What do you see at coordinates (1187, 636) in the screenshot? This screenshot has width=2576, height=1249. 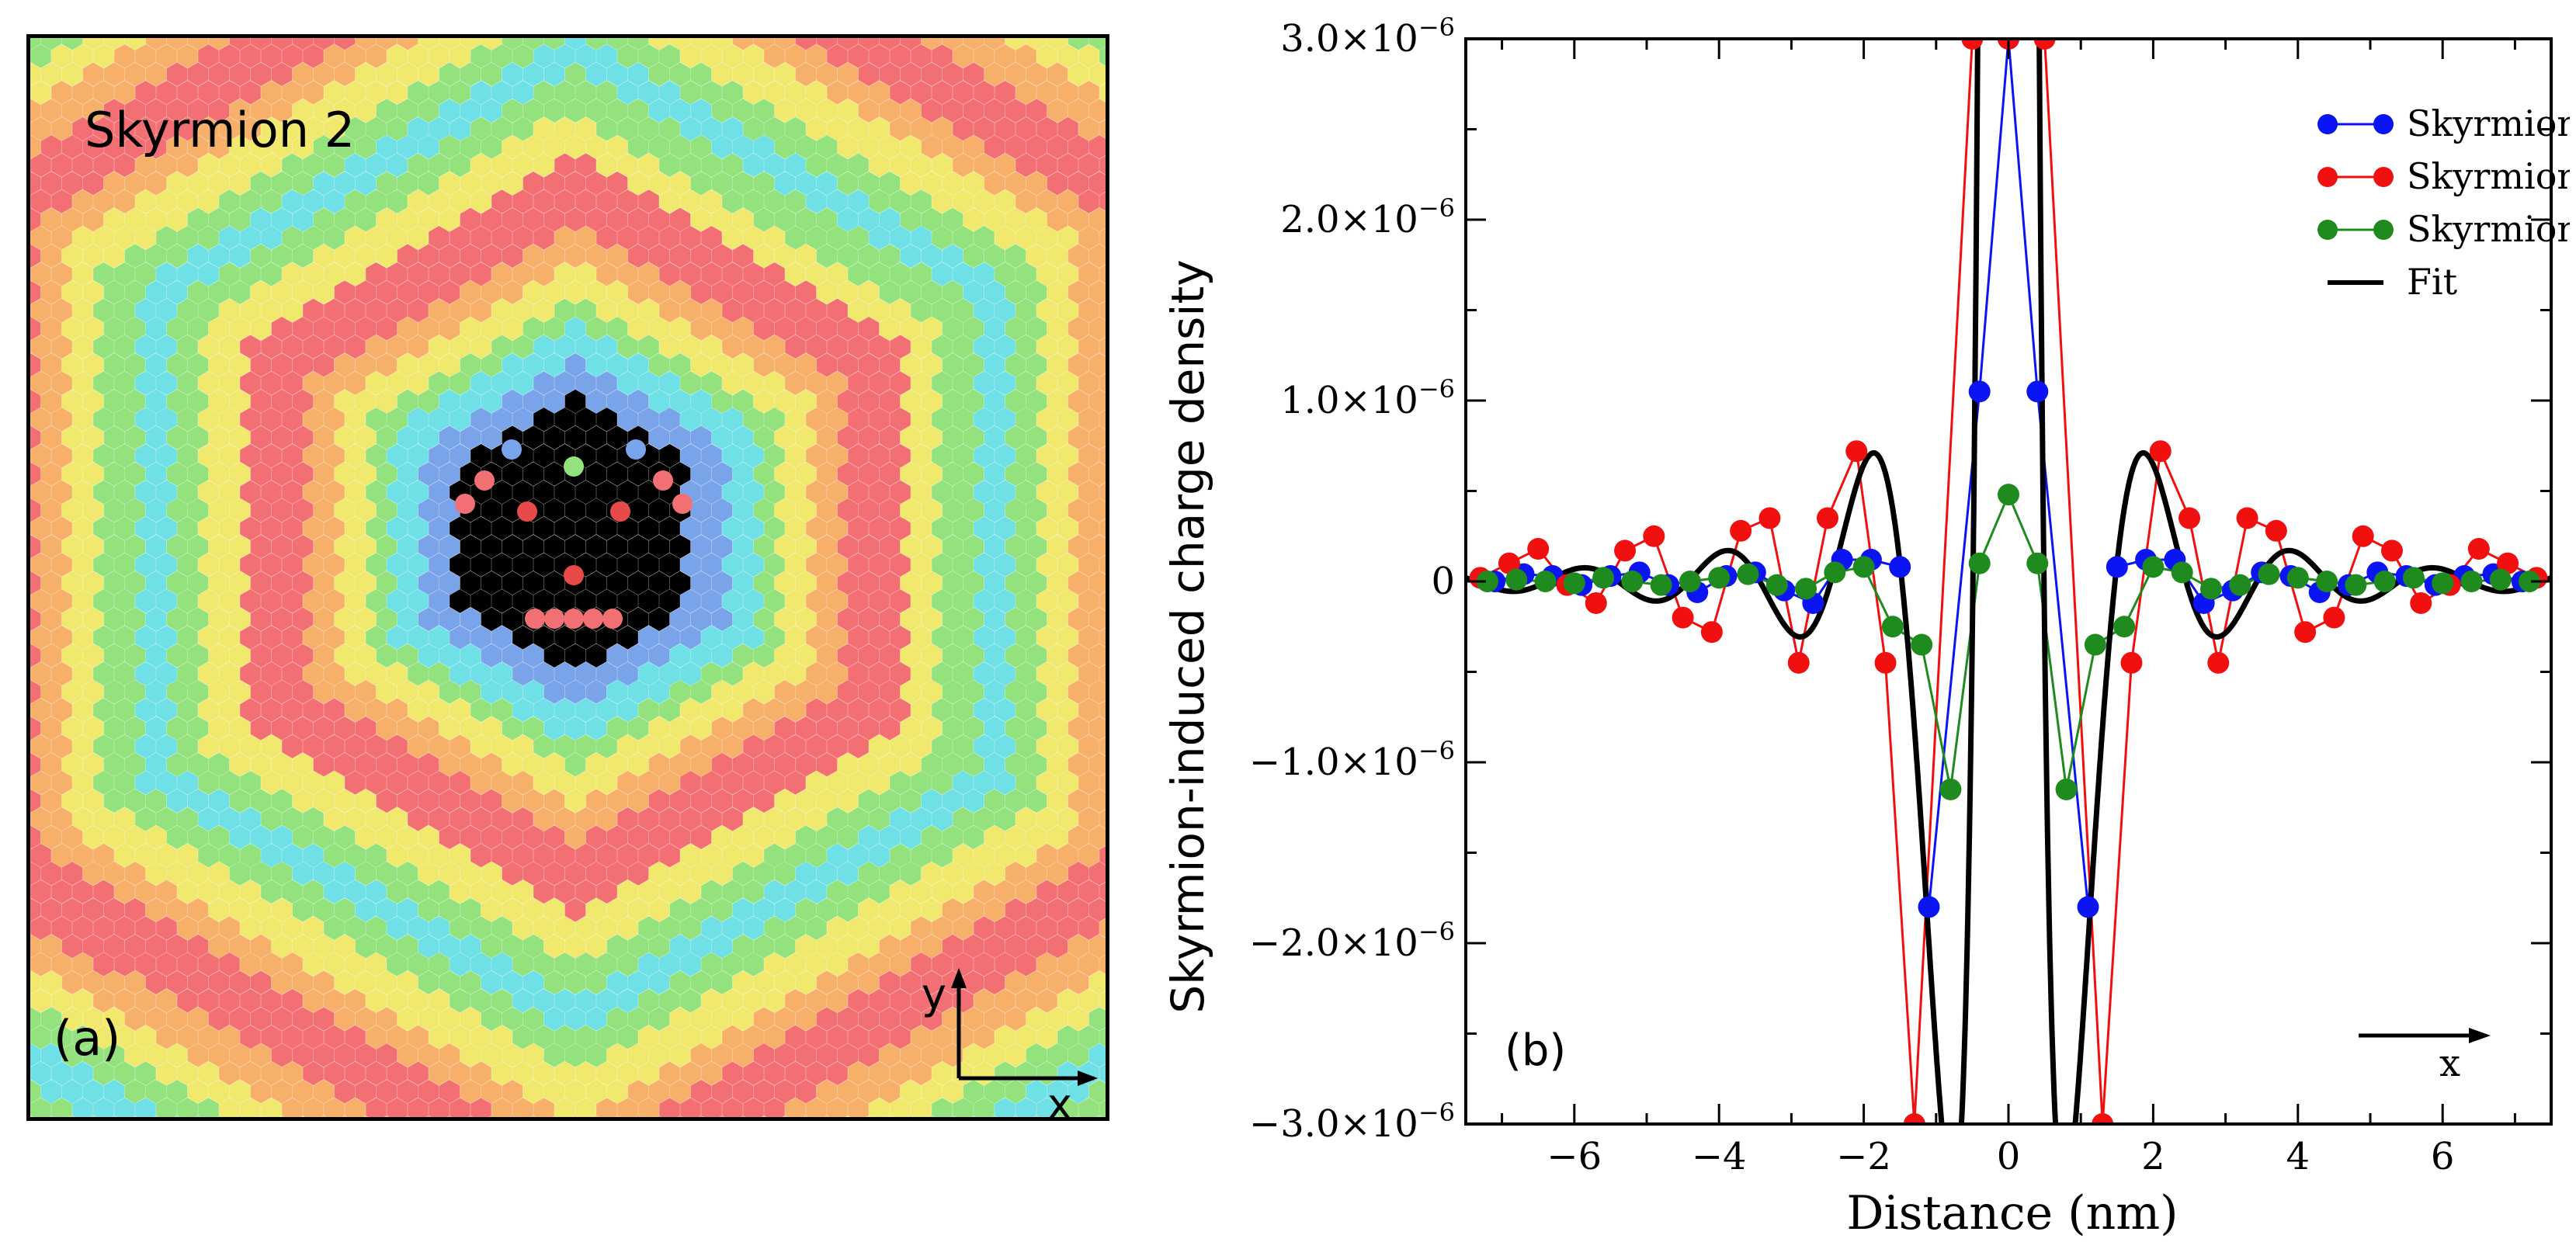 I see `y-axis-title: Skyrmion-induced charge density` at bounding box center [1187, 636].